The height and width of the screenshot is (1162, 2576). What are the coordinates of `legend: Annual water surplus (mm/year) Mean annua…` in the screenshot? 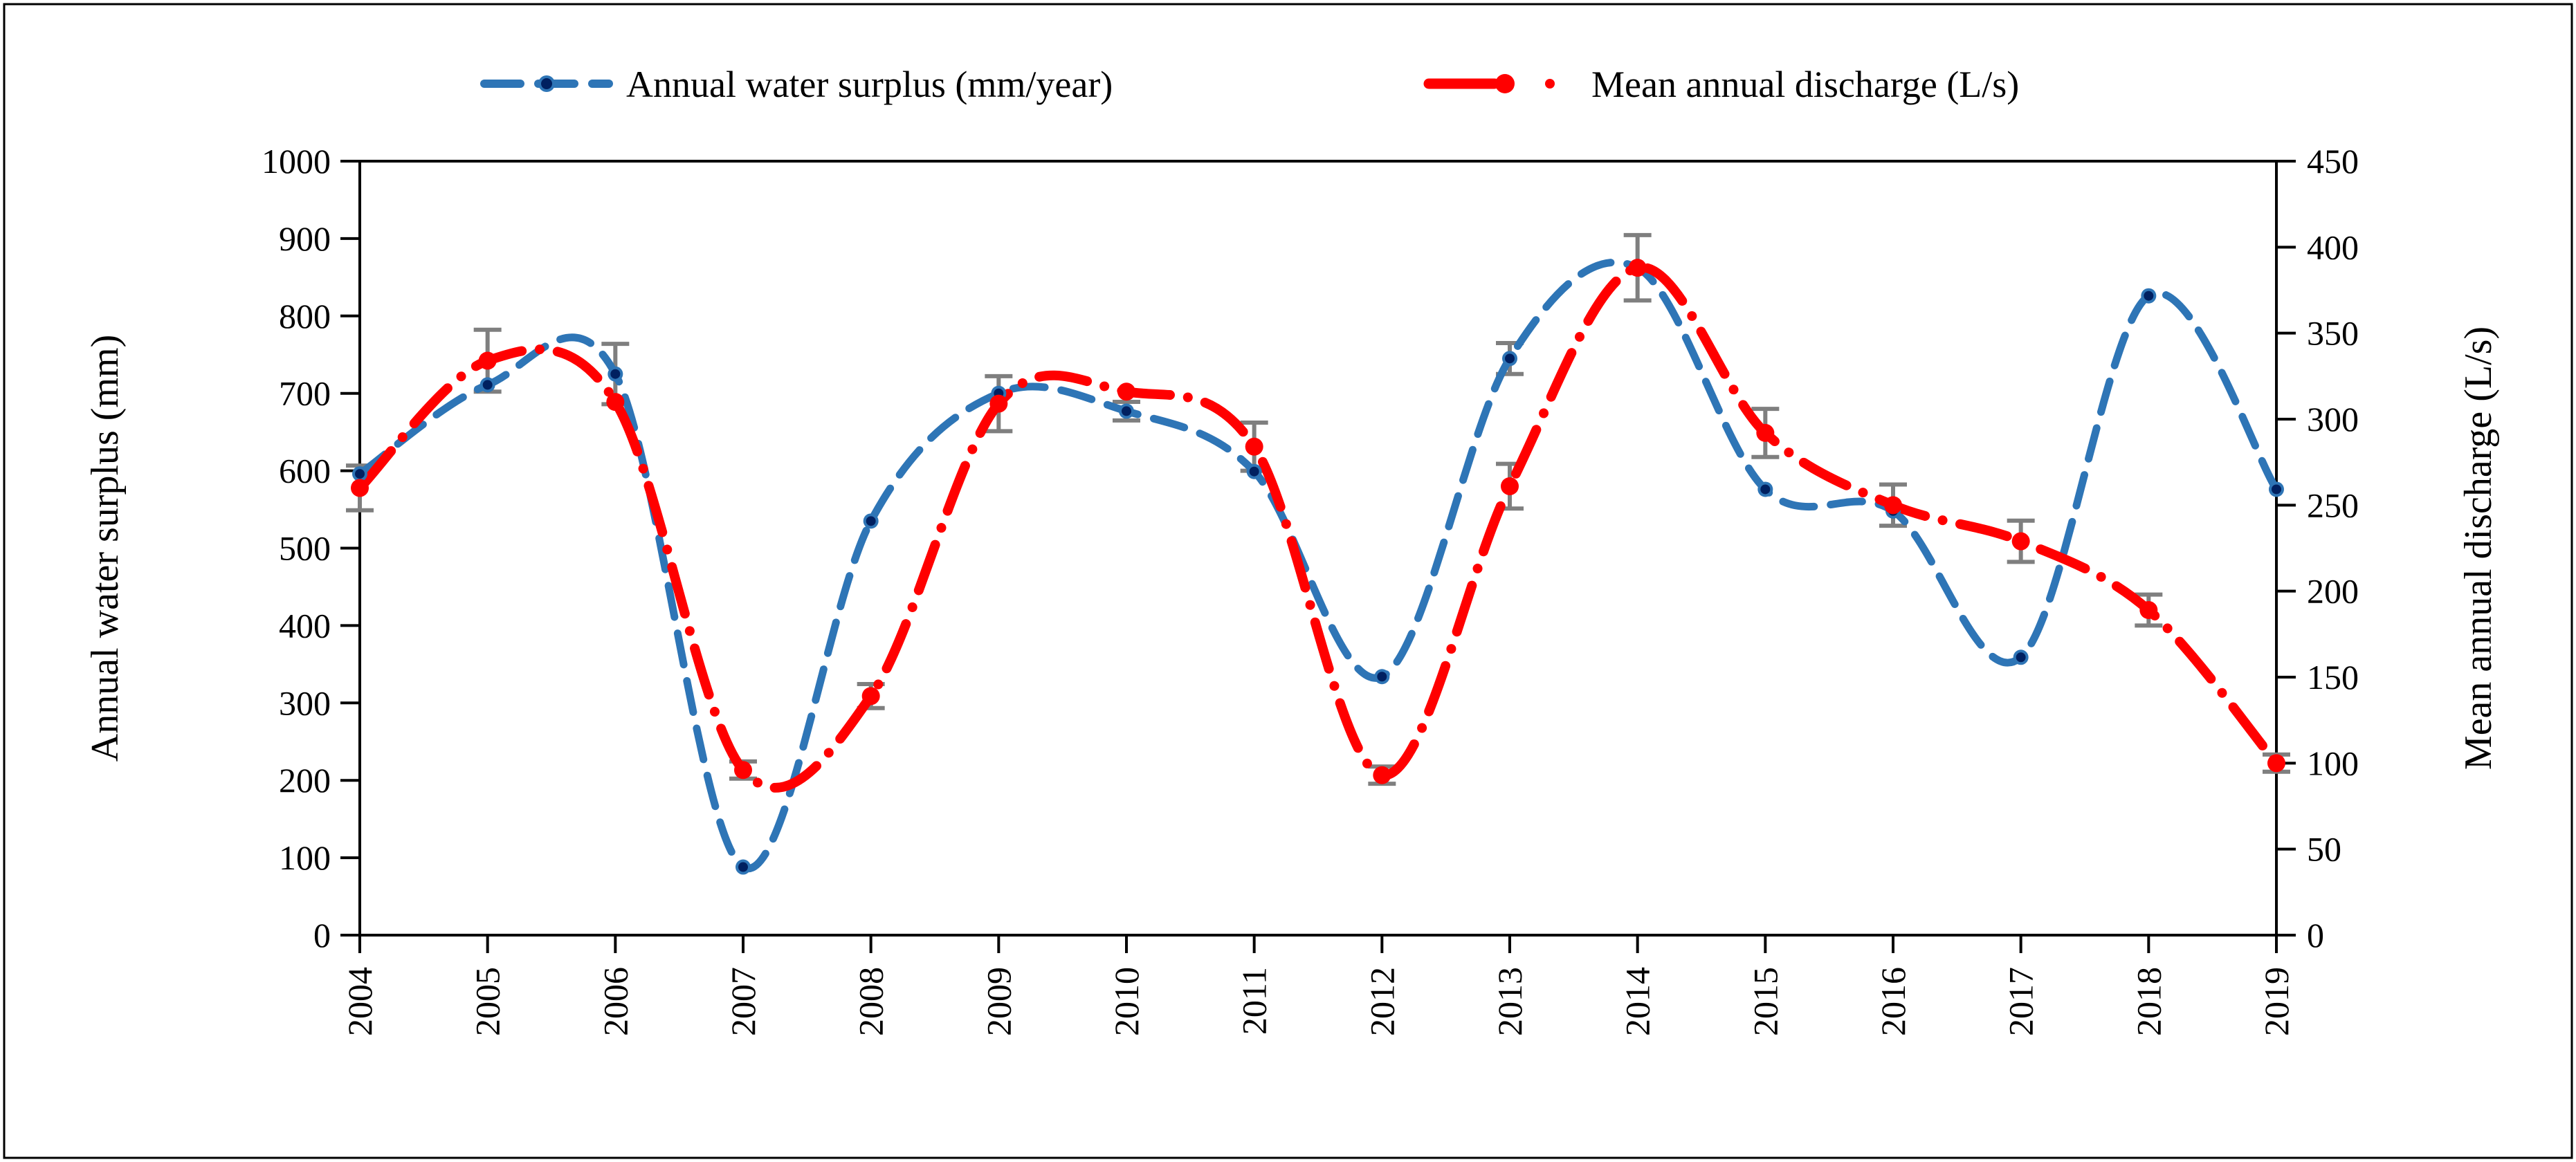 It's located at (1249, 84).